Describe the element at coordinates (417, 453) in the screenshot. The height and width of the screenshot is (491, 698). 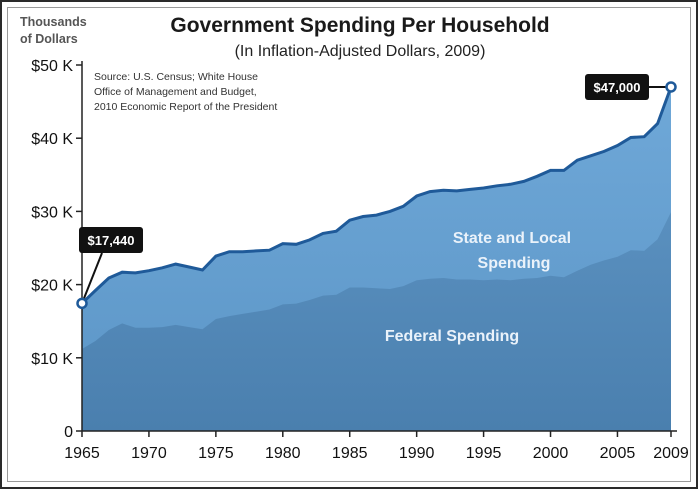
I see `x-tick-label: 1990` at that location.